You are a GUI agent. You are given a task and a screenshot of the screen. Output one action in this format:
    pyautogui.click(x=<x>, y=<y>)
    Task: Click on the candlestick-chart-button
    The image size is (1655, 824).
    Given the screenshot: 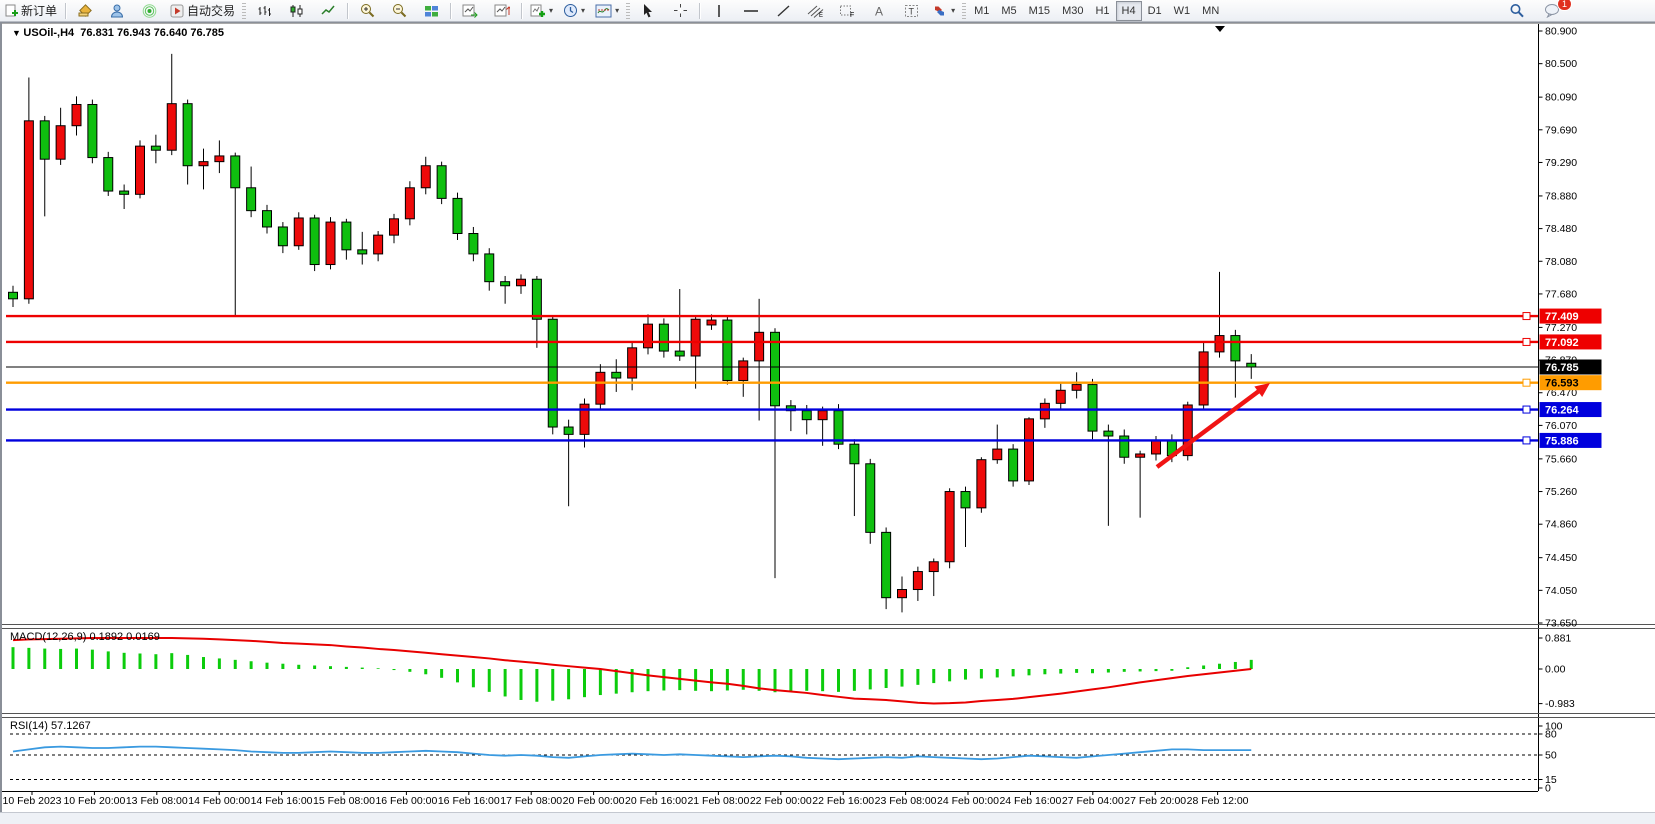 What is the action you would take?
    pyautogui.click(x=296, y=10)
    